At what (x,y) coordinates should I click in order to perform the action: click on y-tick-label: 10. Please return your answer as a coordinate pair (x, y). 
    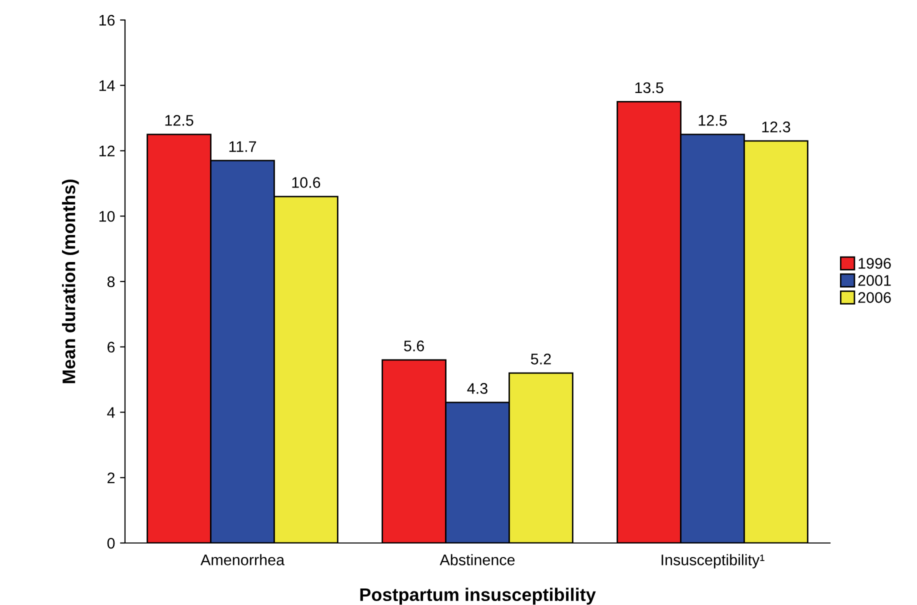
    Looking at the image, I should click on (107, 216).